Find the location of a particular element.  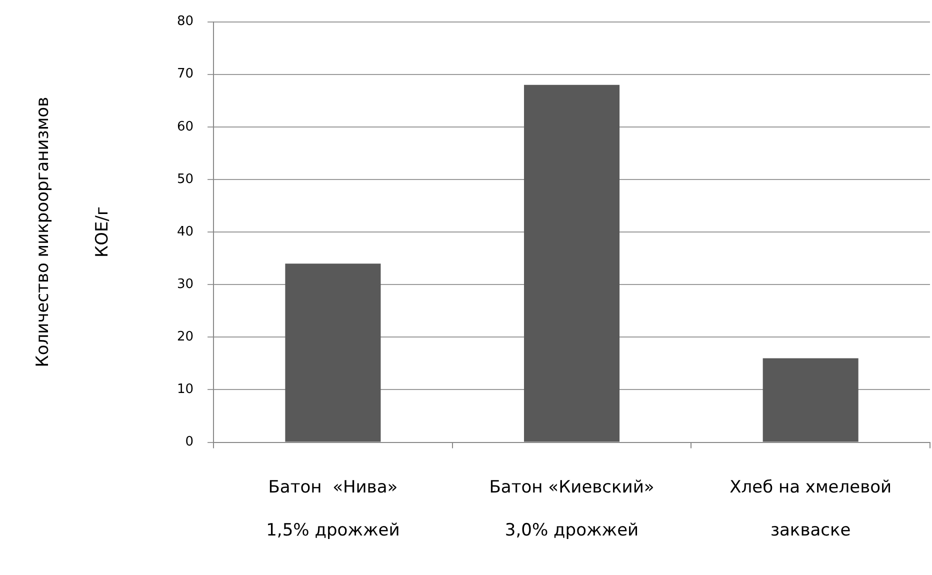

y-tick-label: 30 is located at coordinates (185, 284).